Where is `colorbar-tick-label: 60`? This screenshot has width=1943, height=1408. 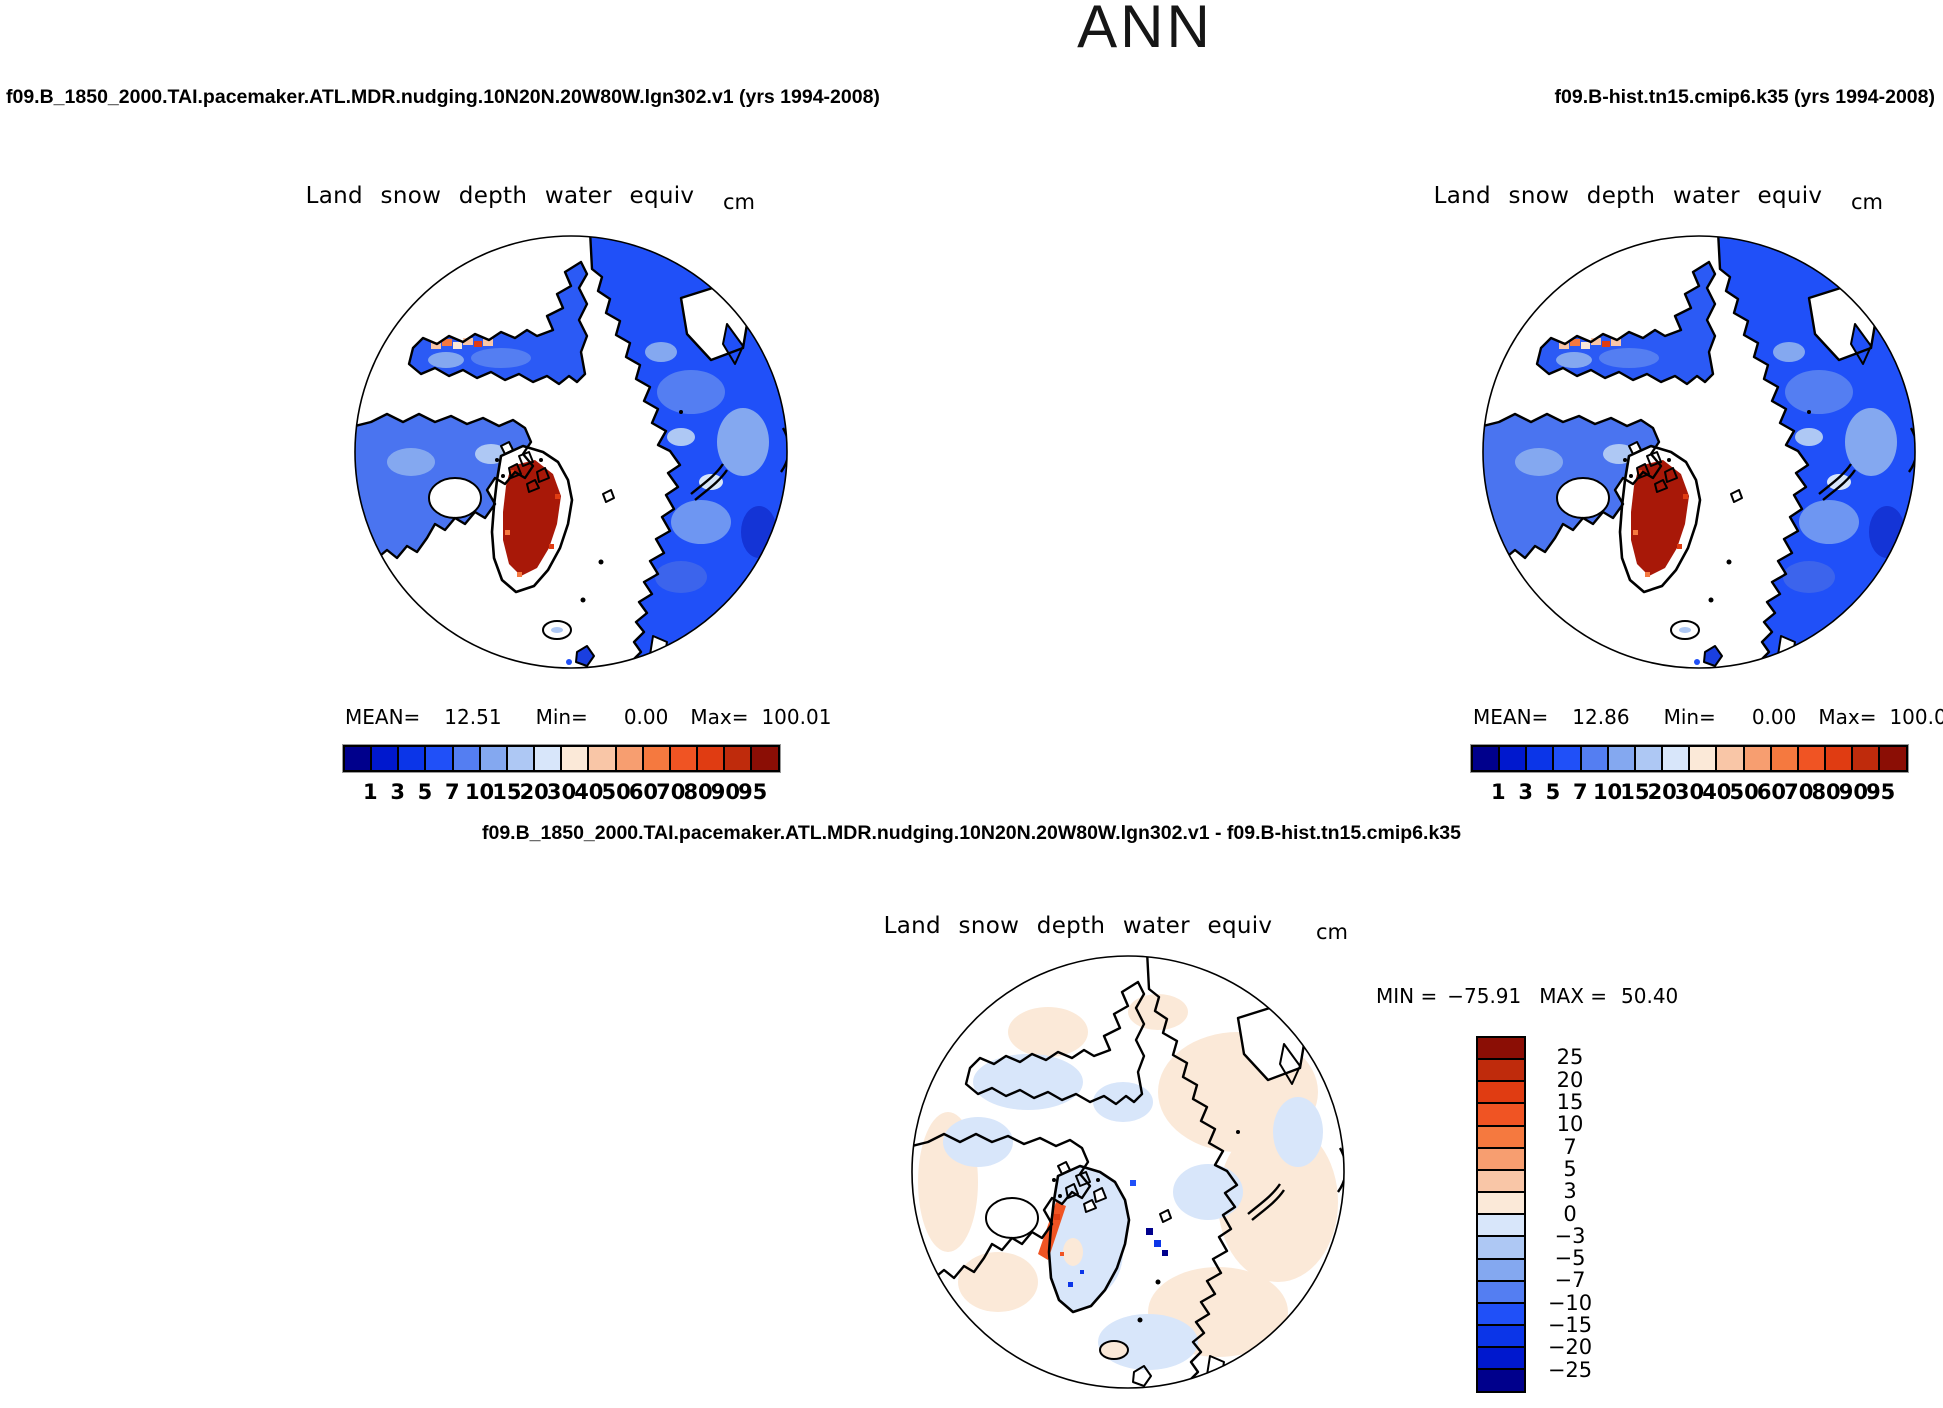
colorbar-tick-label: 60 is located at coordinates (1771, 792).